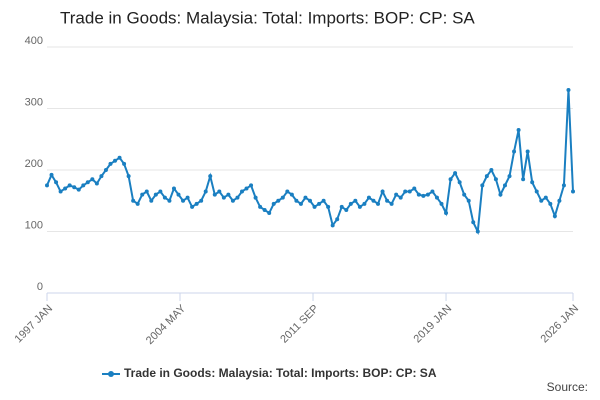 Image resolution: width=600 pixels, height=400 pixels. What do you see at coordinates (34, 324) in the screenshot?
I see `x-tick-label: 1997 JAN` at bounding box center [34, 324].